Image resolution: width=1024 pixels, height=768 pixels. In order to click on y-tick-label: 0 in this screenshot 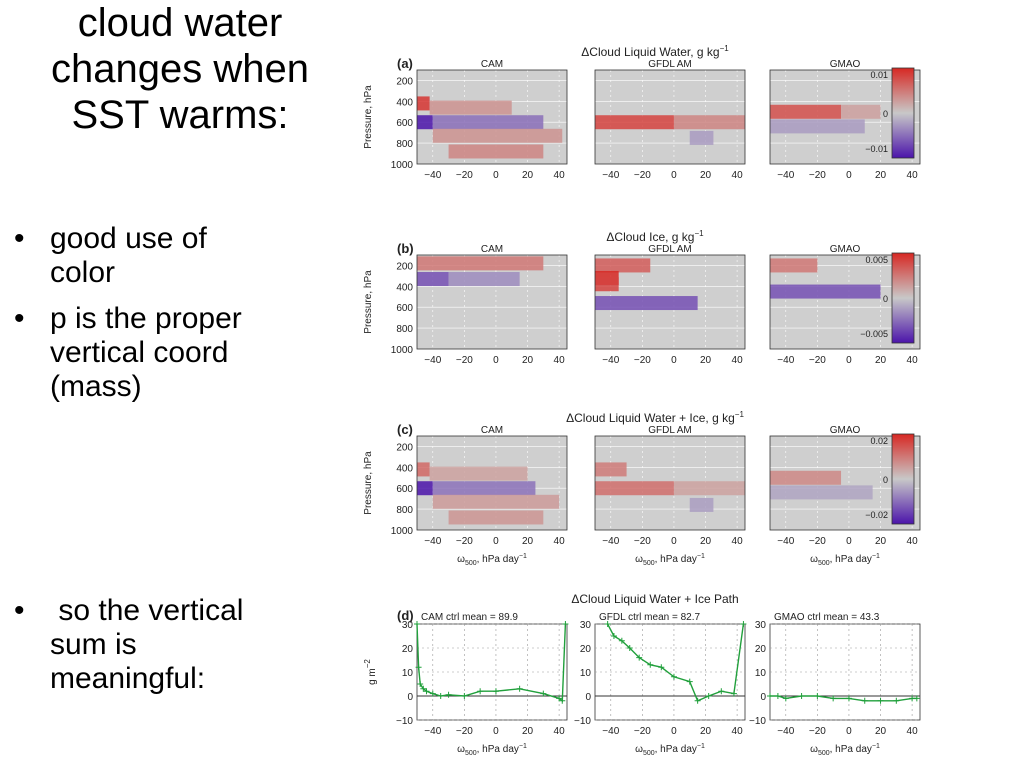, I will do `click(763, 697)`.